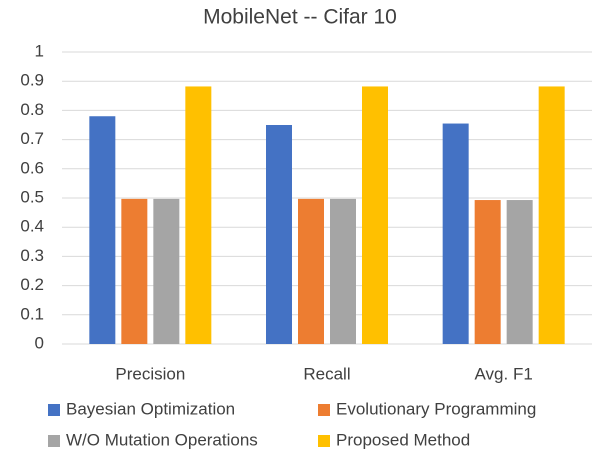  Describe the element at coordinates (326, 373) in the screenshot. I see `x-tick-label: Recall` at that location.